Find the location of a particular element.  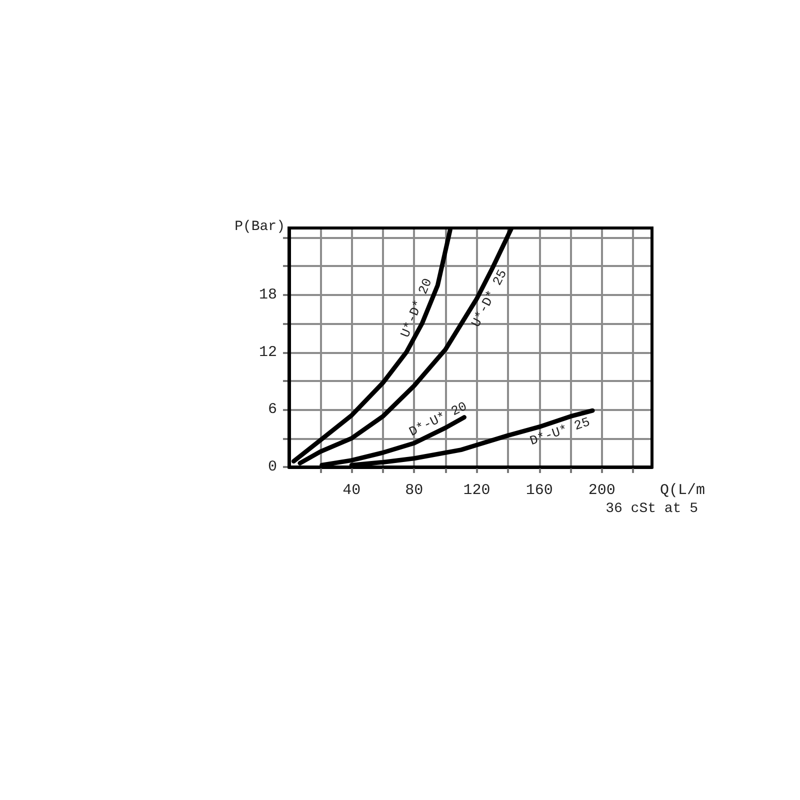

x-axis-title: Q(L/m is located at coordinates (683, 490).